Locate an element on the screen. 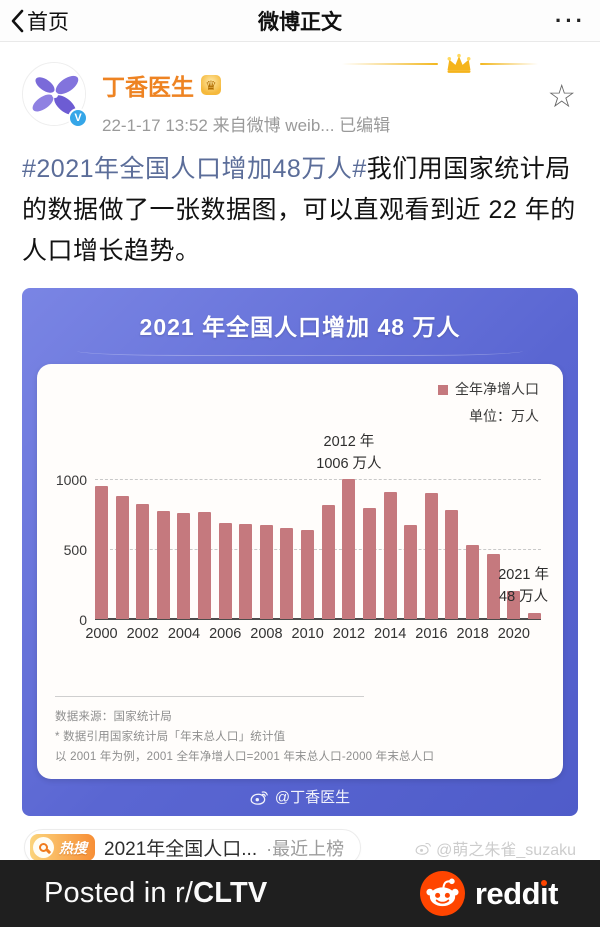 This screenshot has height=927, width=600. x-tick-label: 2004 is located at coordinates (184, 634).